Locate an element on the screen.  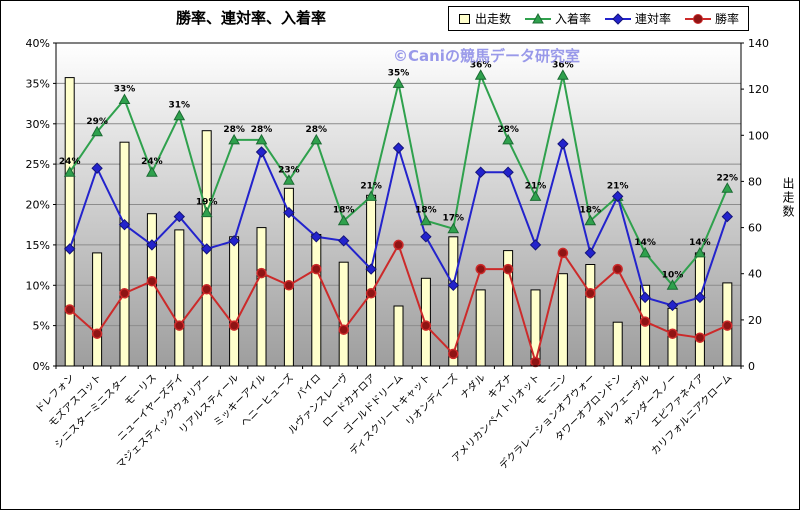
left-axis-tick-label: 25% is located at coordinates (38, 164).